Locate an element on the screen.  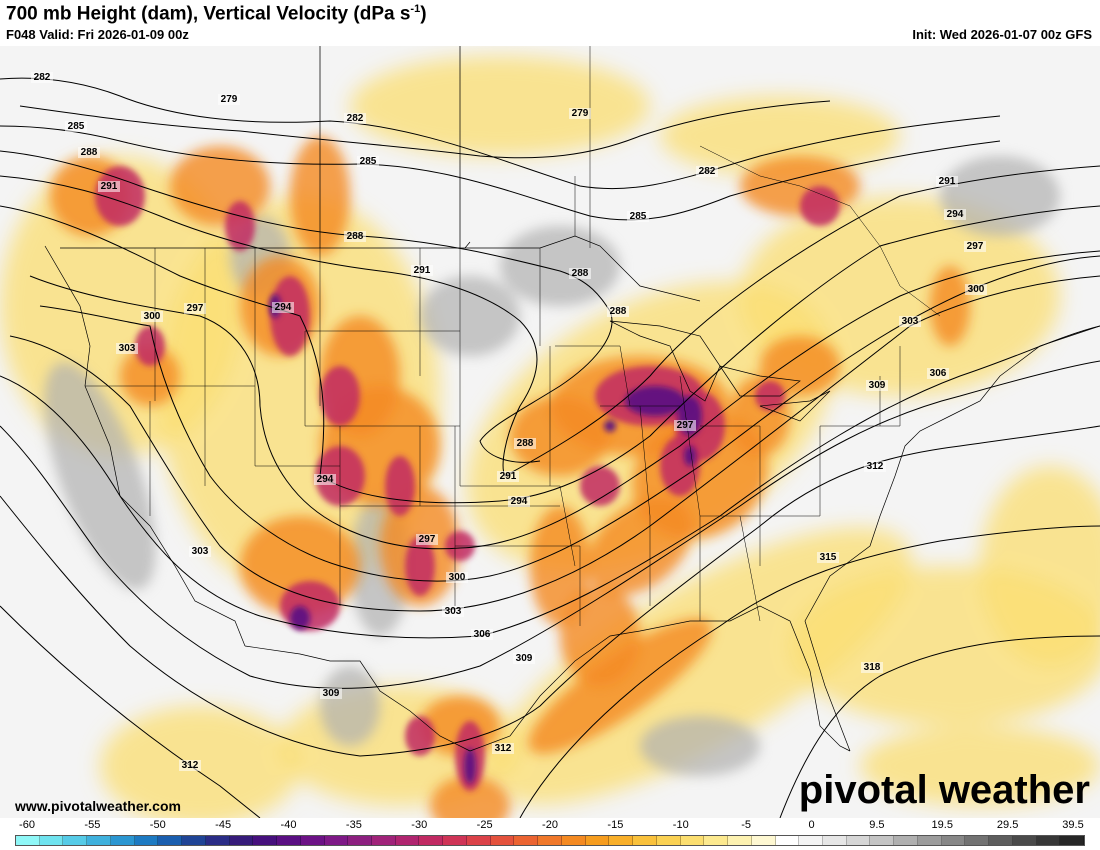
colorbar-tick-label: -50 is located at coordinates (157, 825).